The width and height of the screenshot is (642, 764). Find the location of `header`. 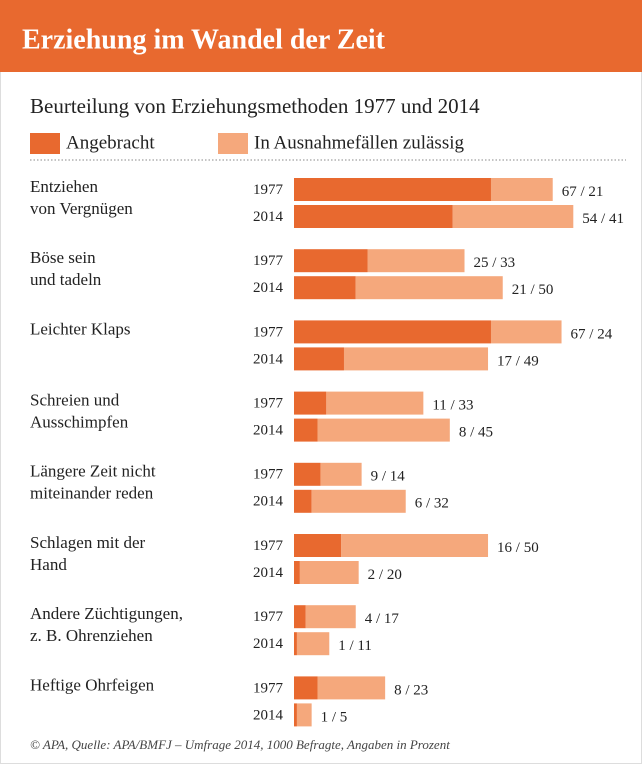

header is located at coordinates (321, 36).